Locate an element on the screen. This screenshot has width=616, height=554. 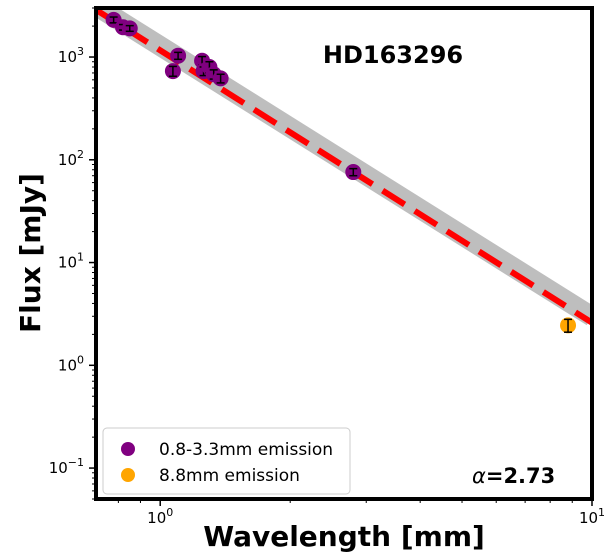
x-tick-label: 10¹ is located at coordinates (592, 516).